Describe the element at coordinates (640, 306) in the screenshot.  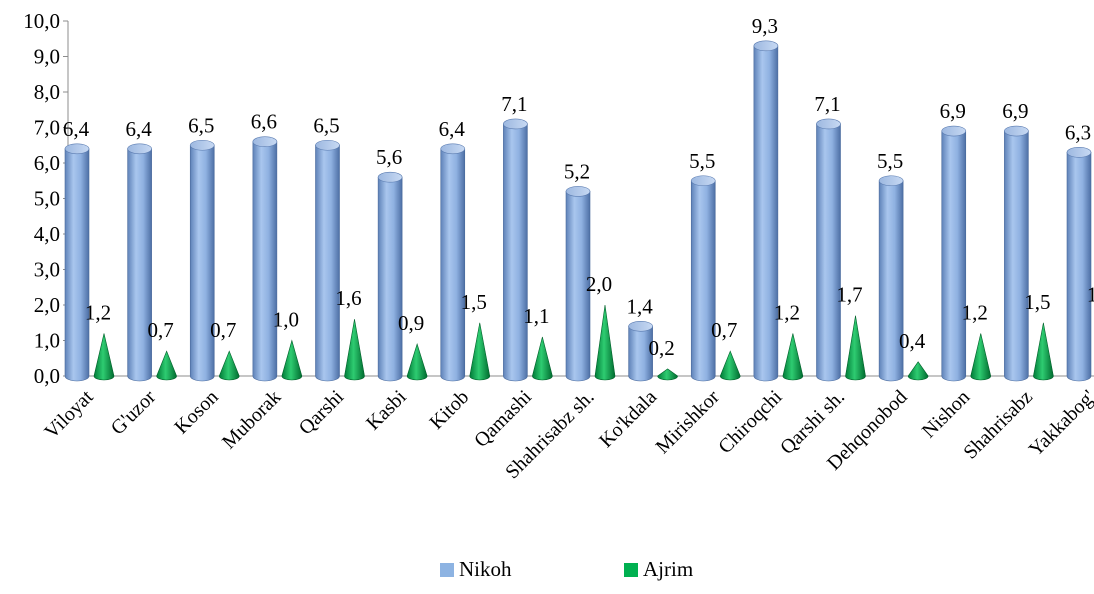
I see `data-label-nikoh: 1,4` at that location.